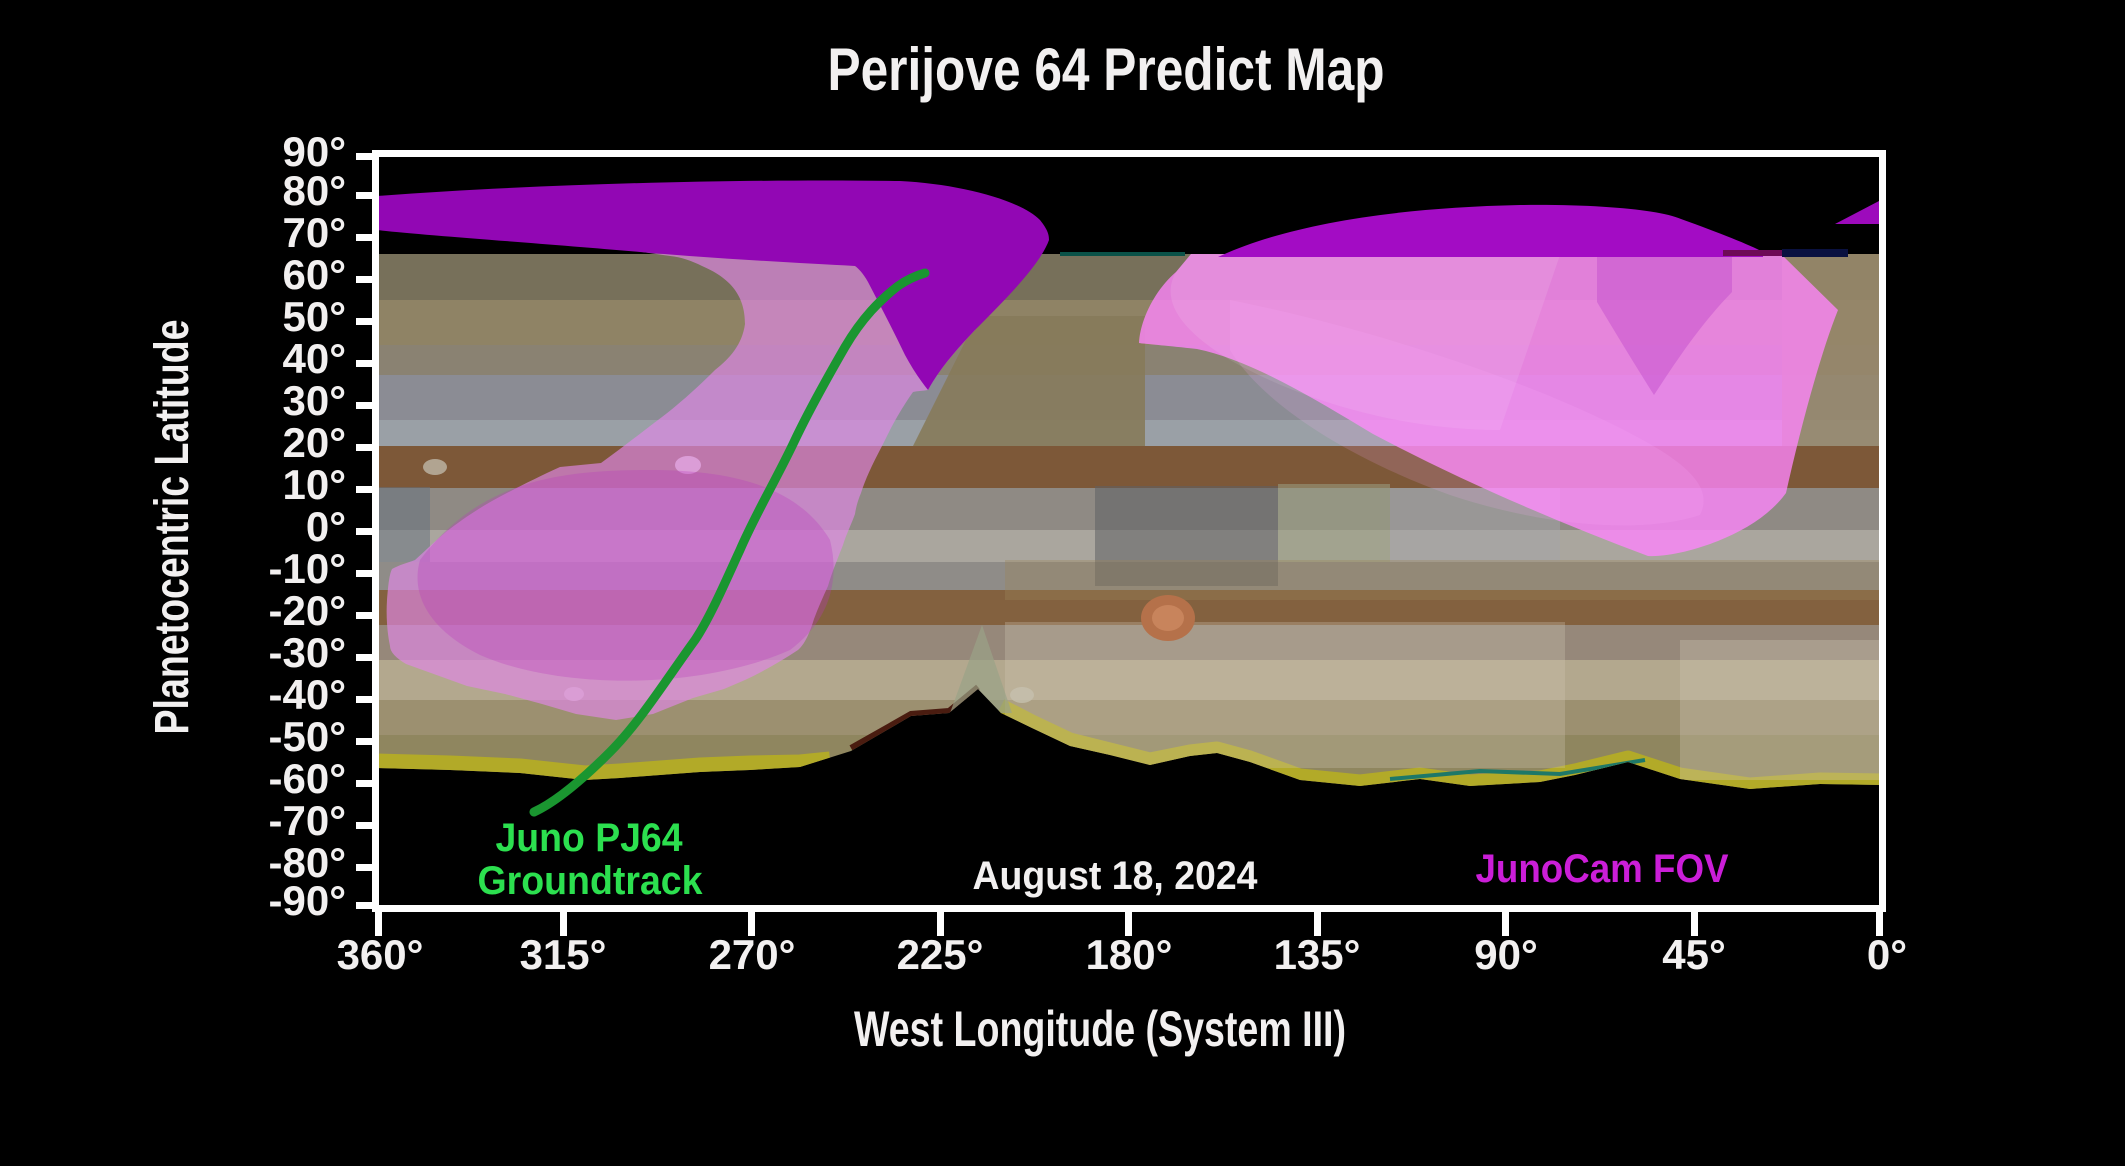  What do you see at coordinates (314, 400) in the screenshot?
I see `svg-text: 30°` at bounding box center [314, 400].